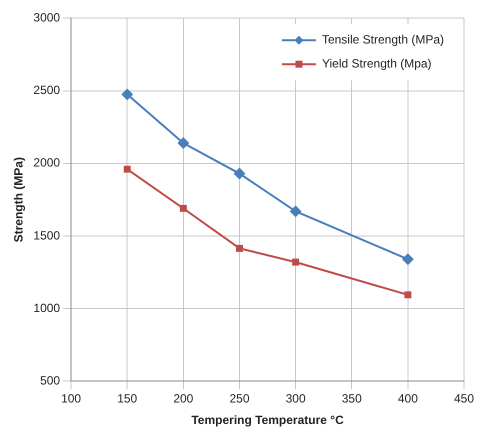 Image resolution: width=488 pixels, height=440 pixels. Describe the element at coordinates (267, 420) in the screenshot. I see `x-axis-title: Tempering Temperature °C` at that location.